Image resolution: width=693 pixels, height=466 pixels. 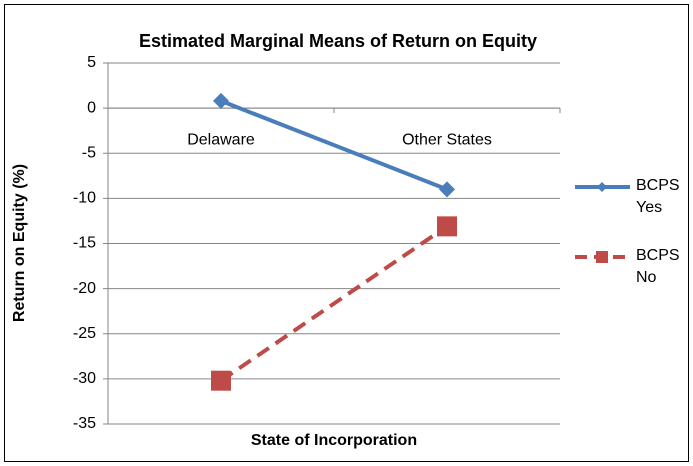 I want to click on y-tick-label: -20, so click(x=84, y=288).